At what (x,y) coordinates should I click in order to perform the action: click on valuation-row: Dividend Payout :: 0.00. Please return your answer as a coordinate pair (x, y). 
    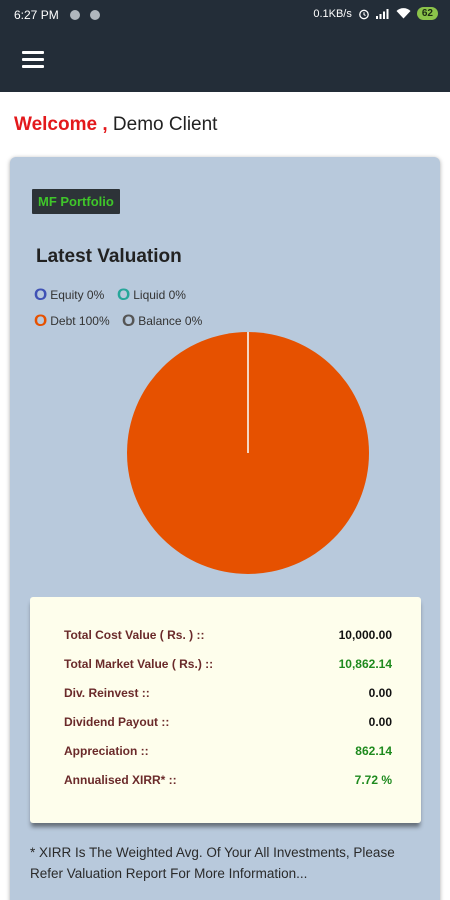
    Looking at the image, I should click on (228, 725).